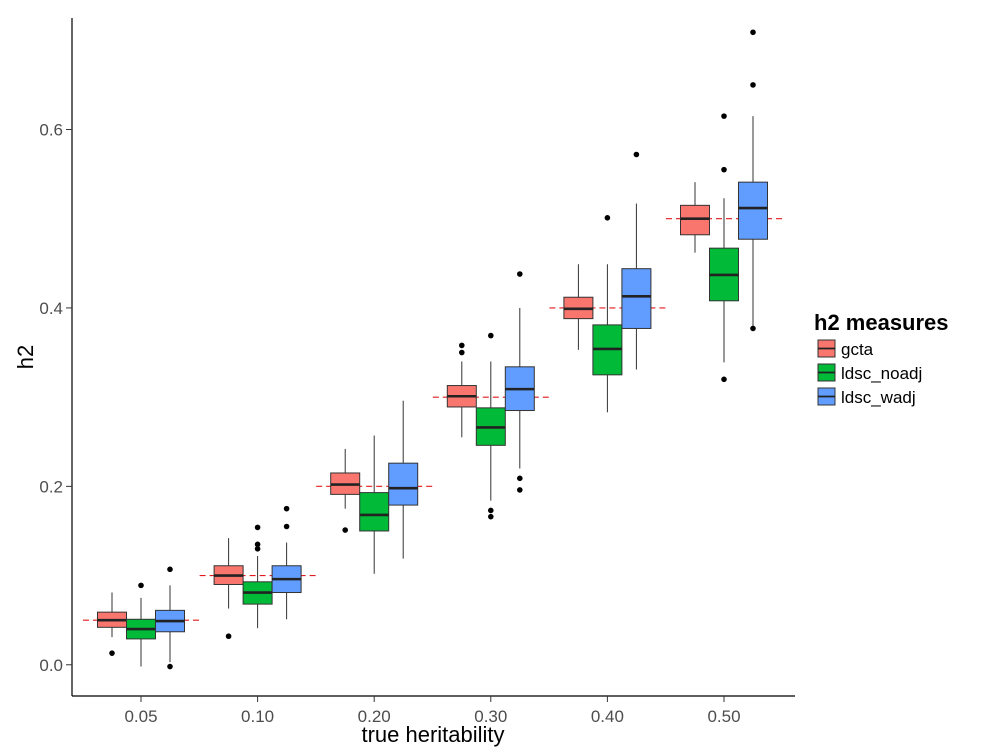  Describe the element at coordinates (723, 716) in the screenshot. I see `x-tick-label: 0.50` at that location.